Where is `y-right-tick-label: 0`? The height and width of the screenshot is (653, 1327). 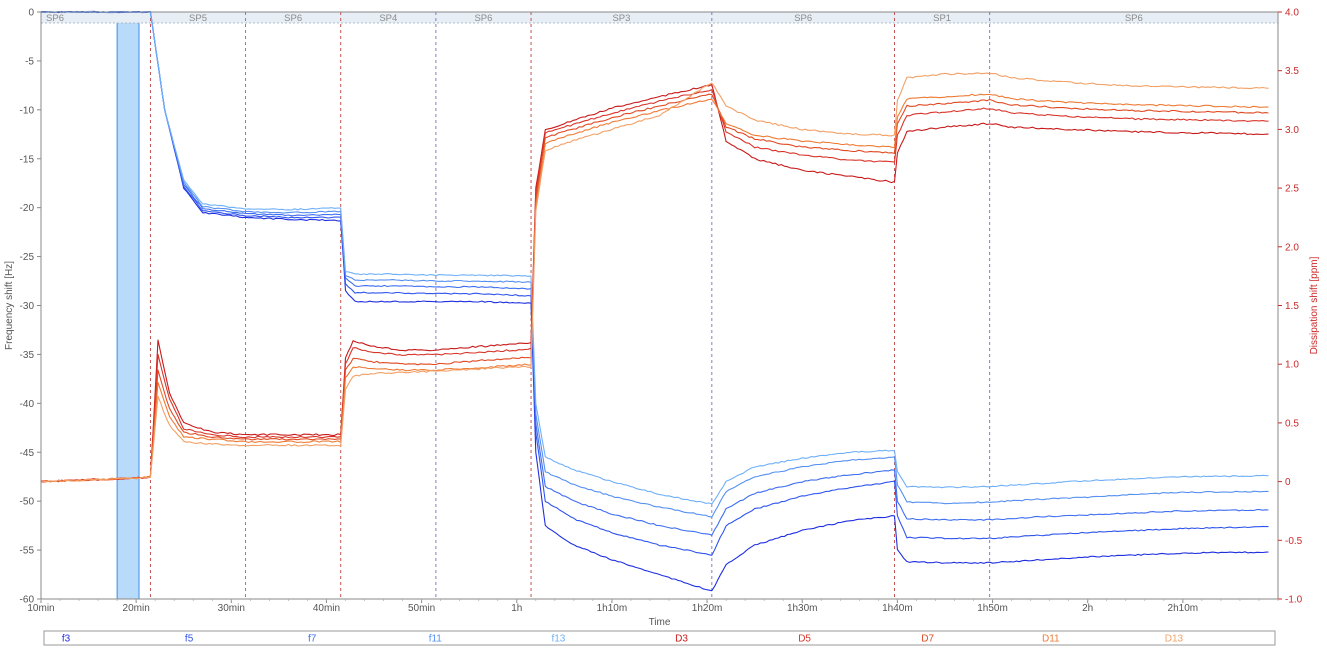
y-right-tick-label: 0 is located at coordinates (1288, 482).